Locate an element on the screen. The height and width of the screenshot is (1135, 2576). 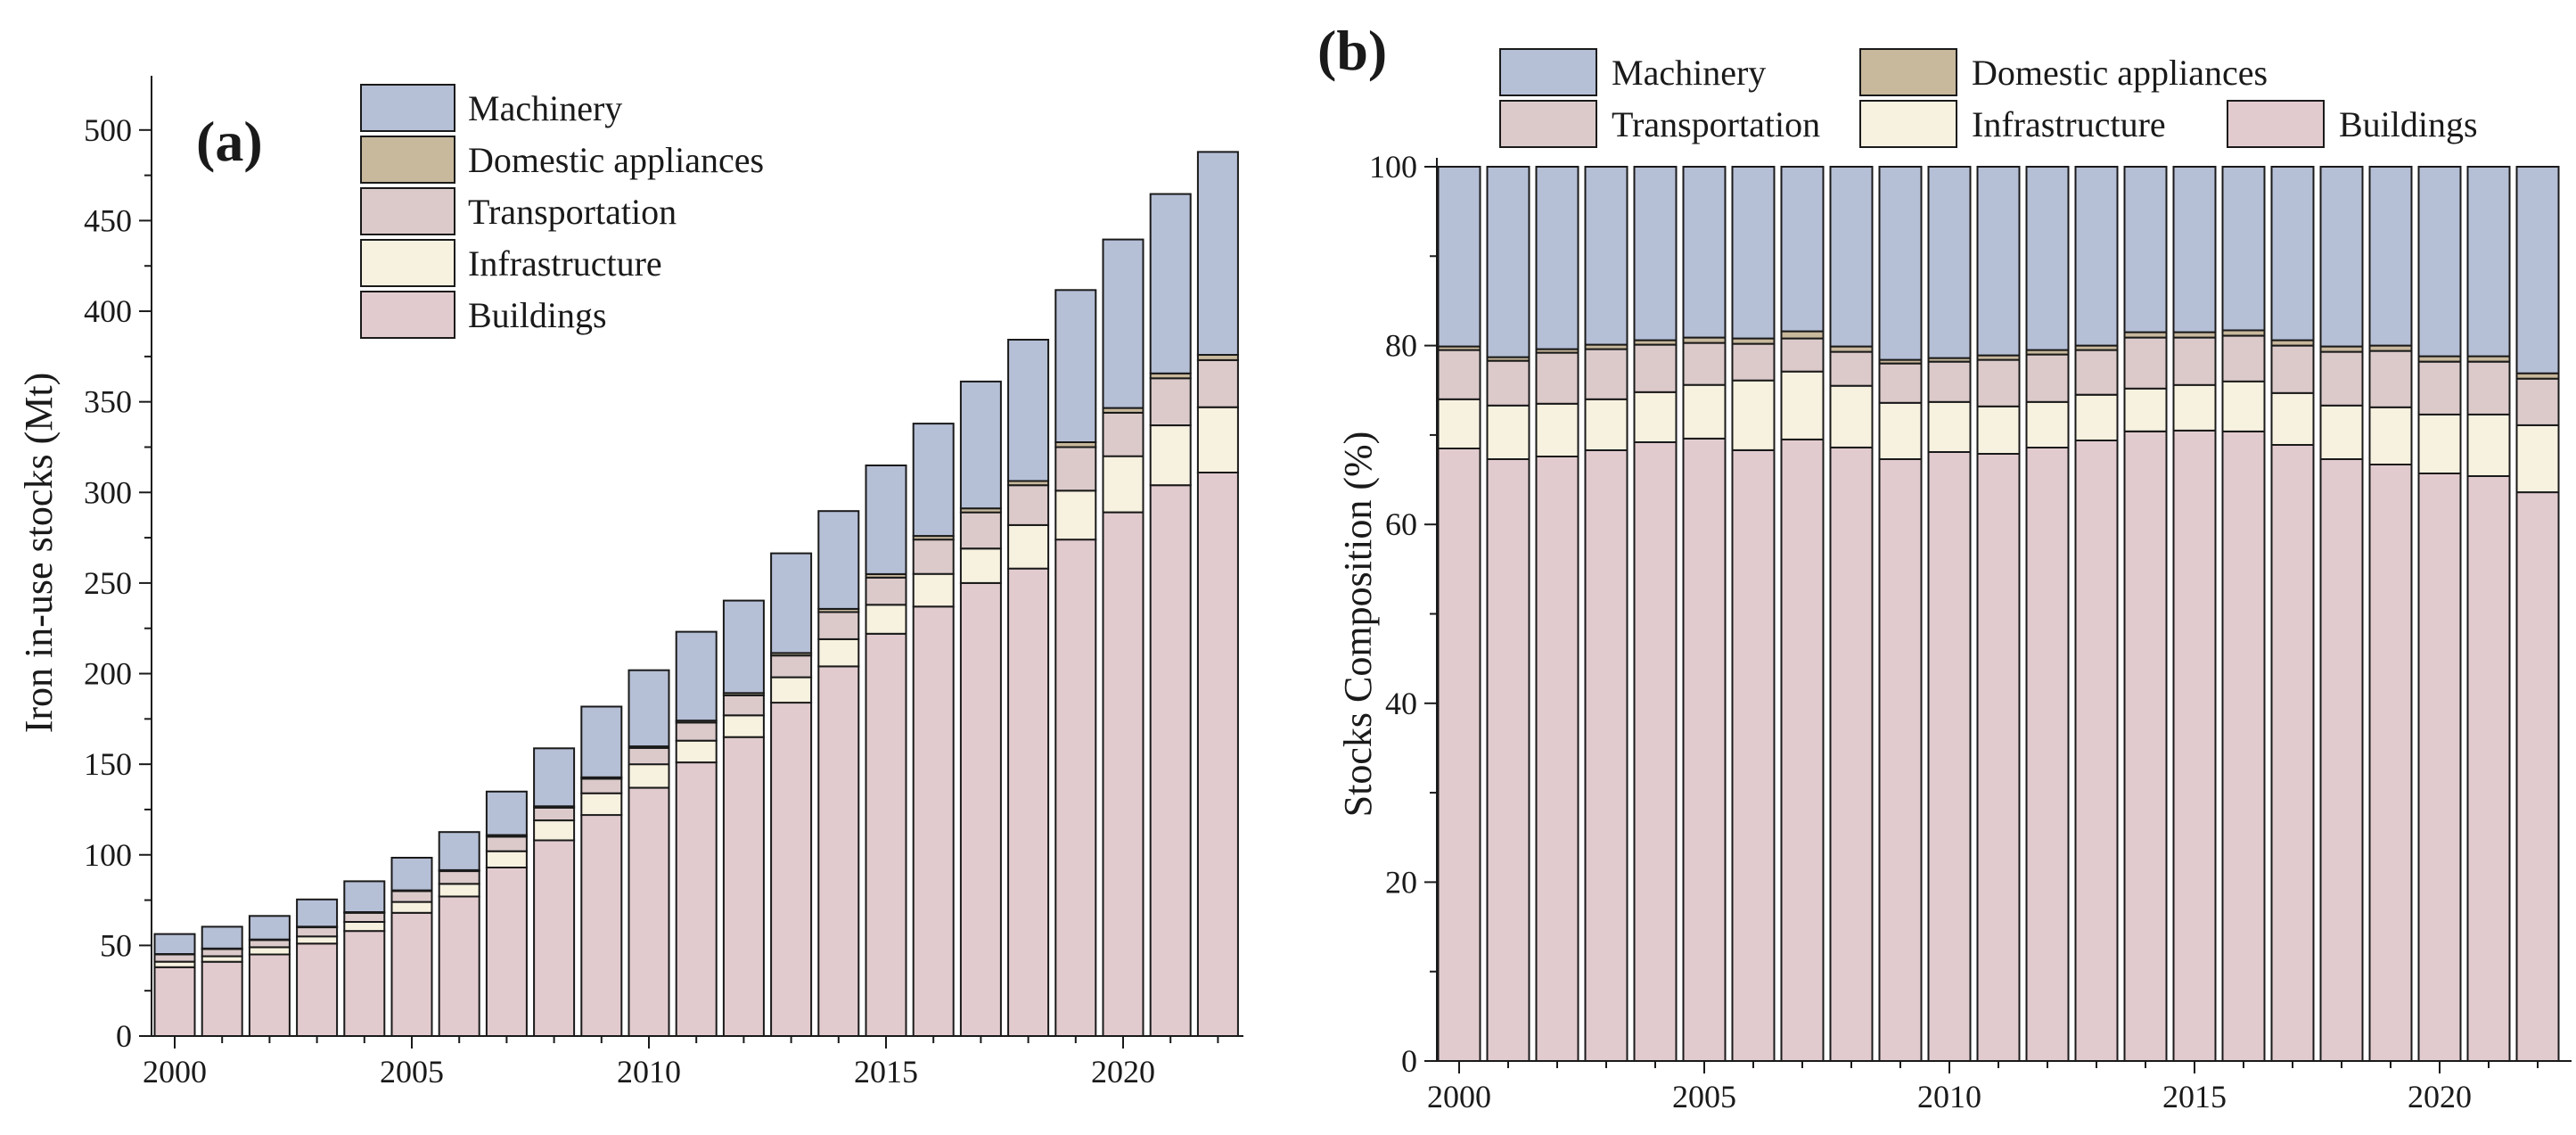
bar-b-machinery-2000 is located at coordinates (1459, 257).